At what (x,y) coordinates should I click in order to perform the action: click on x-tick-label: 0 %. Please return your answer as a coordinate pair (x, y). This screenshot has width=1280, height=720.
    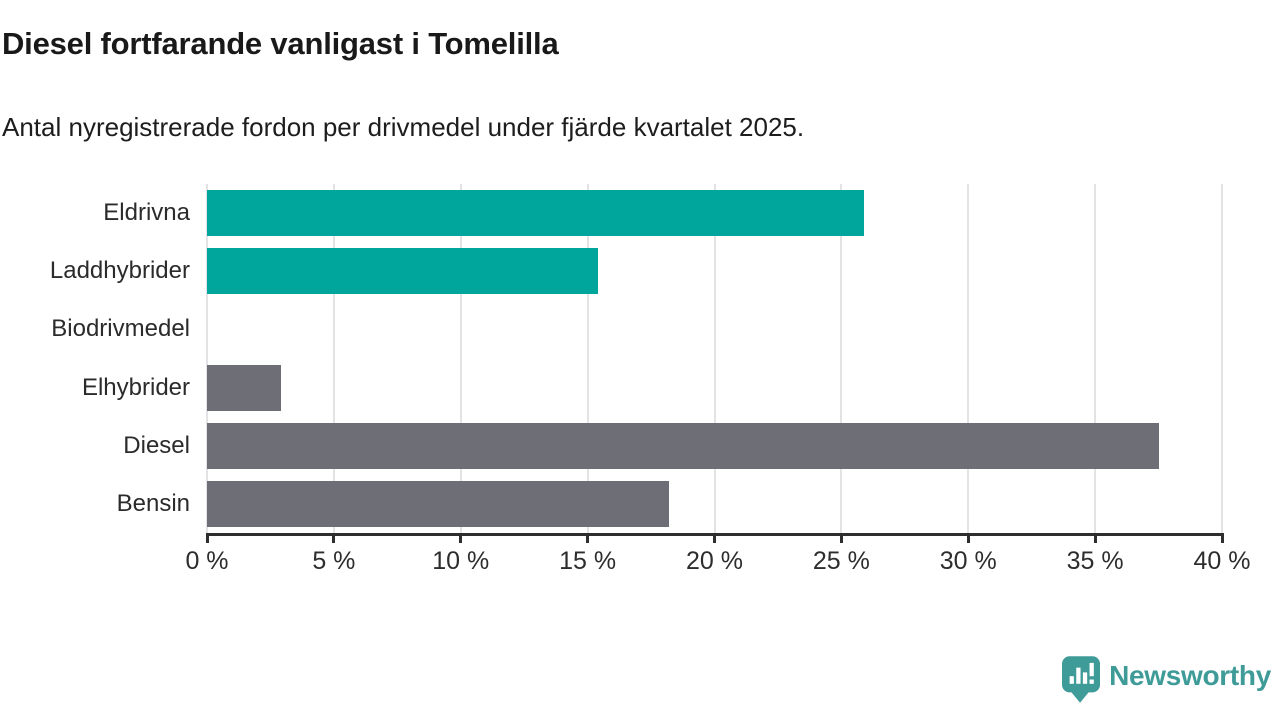
    Looking at the image, I should click on (207, 561).